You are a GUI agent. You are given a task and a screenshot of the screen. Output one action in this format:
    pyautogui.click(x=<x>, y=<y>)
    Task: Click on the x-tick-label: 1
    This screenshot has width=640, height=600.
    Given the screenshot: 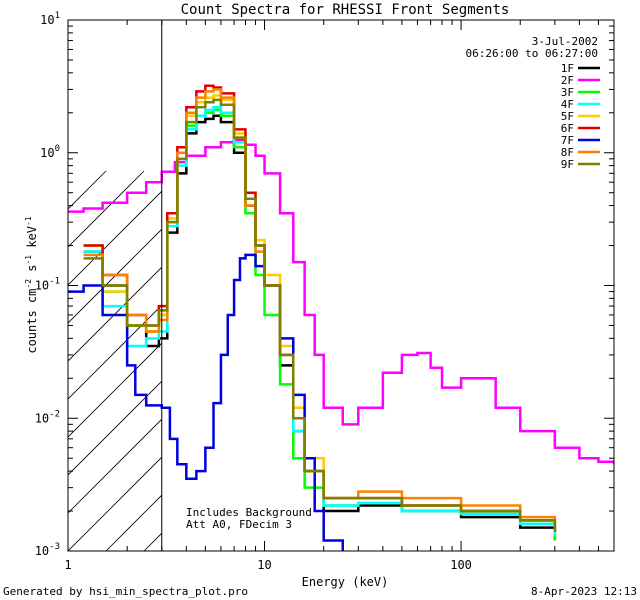 What is the action you would take?
    pyautogui.click(x=67, y=565)
    